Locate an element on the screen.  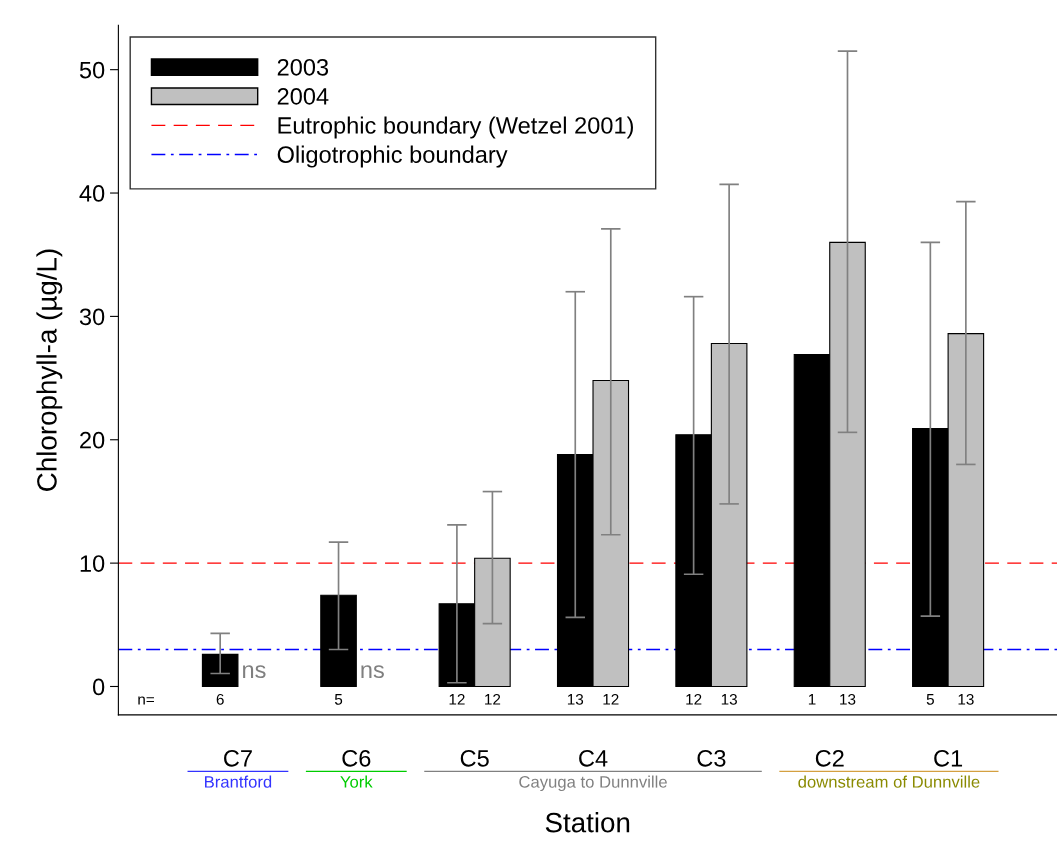
text: York is located at coordinates (356, 781).